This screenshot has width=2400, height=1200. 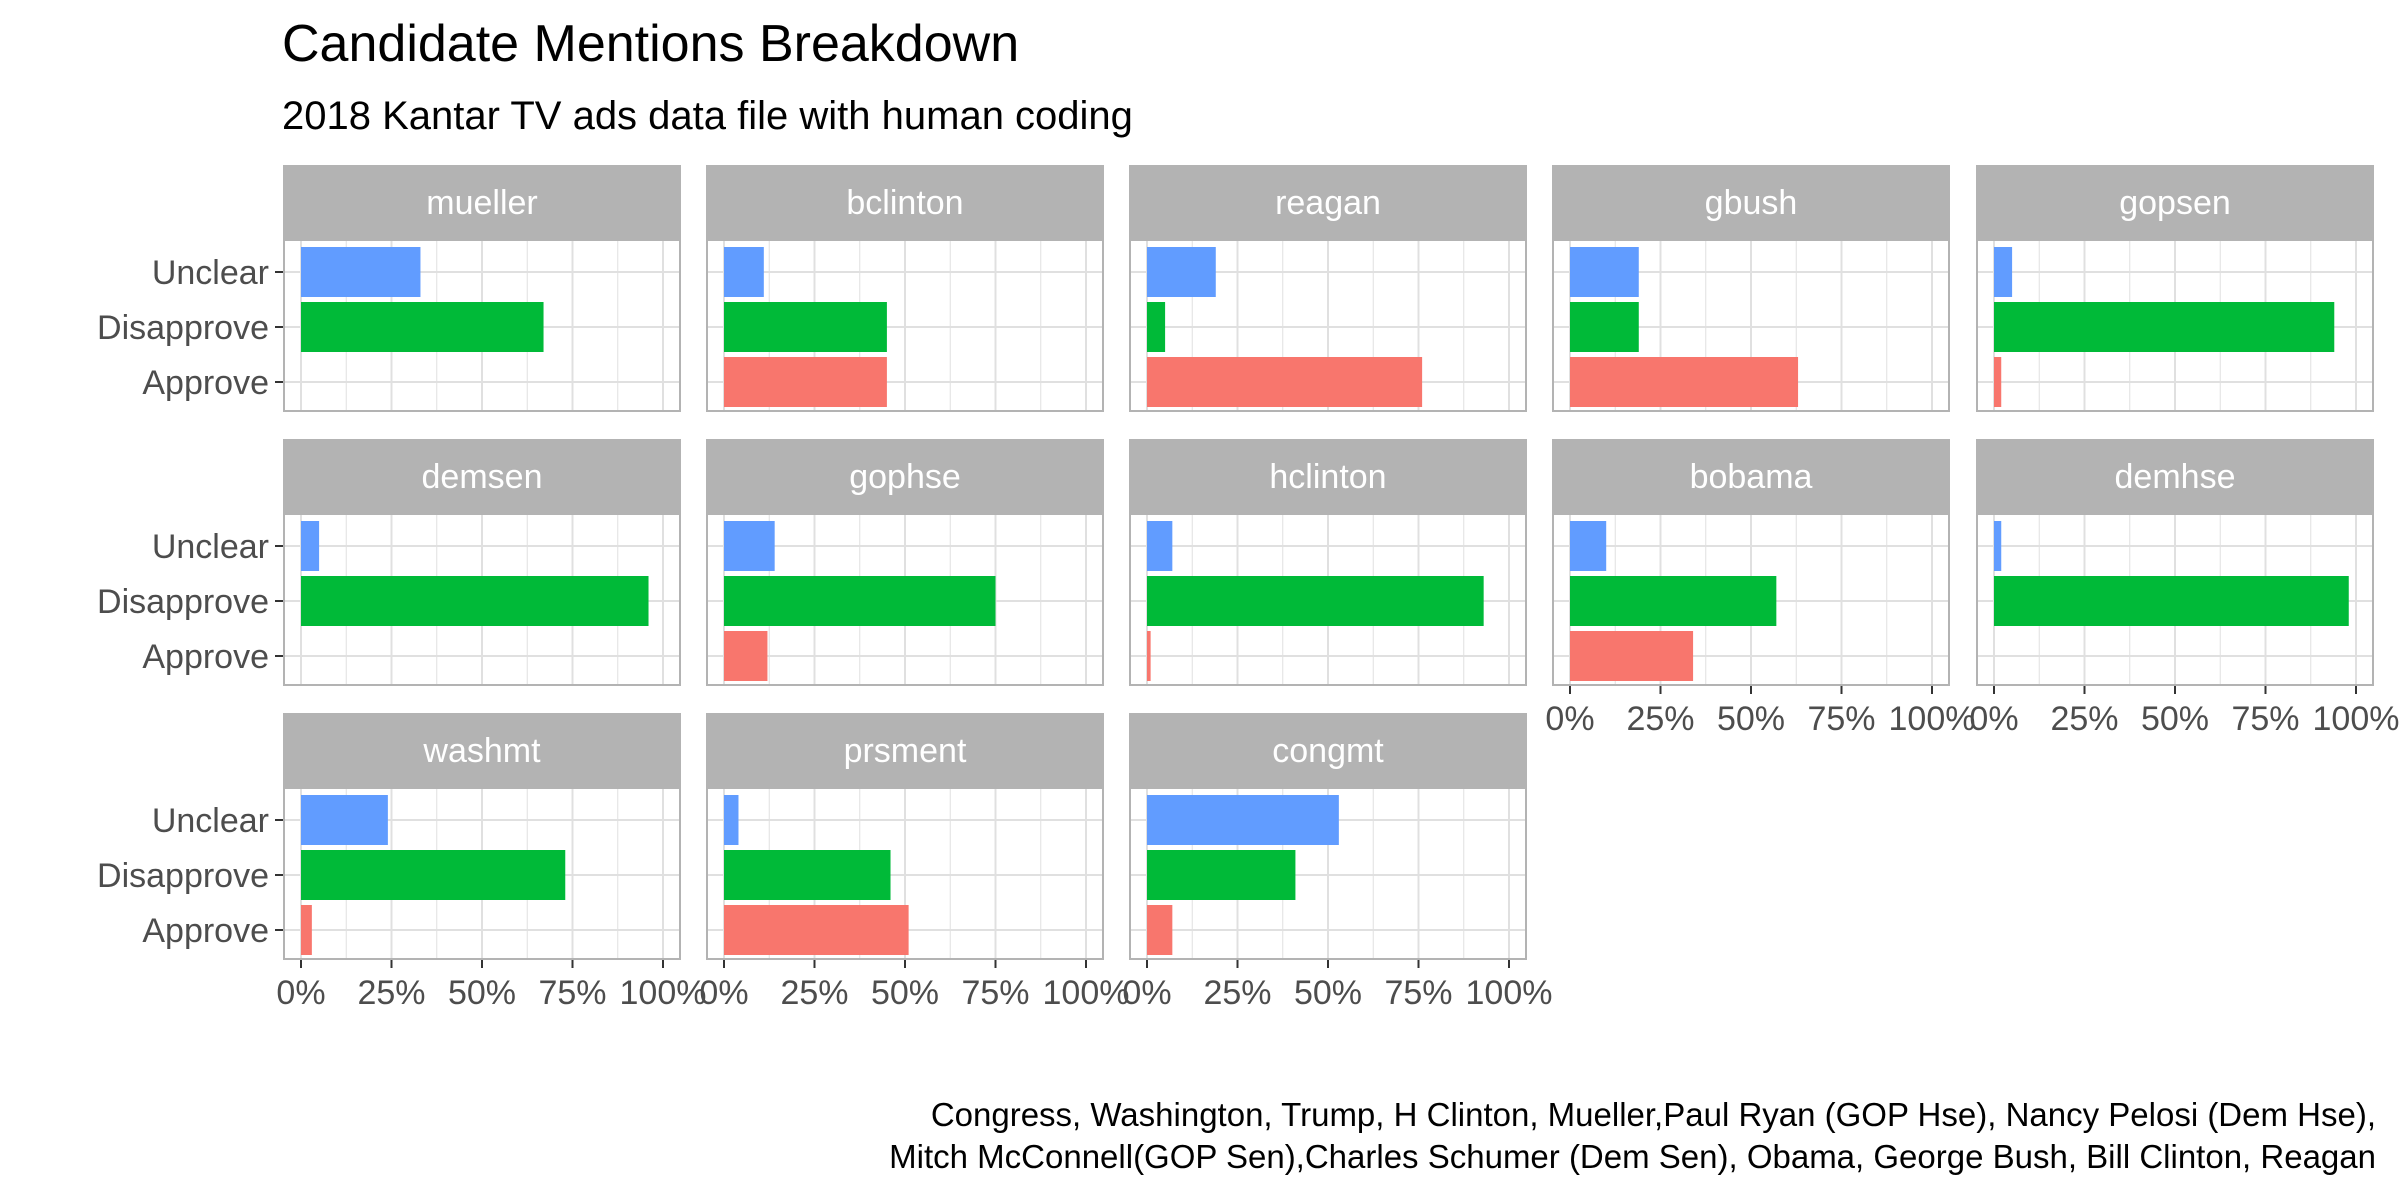 I want to click on bar-congmt-disapprove, so click(x=1221, y=875).